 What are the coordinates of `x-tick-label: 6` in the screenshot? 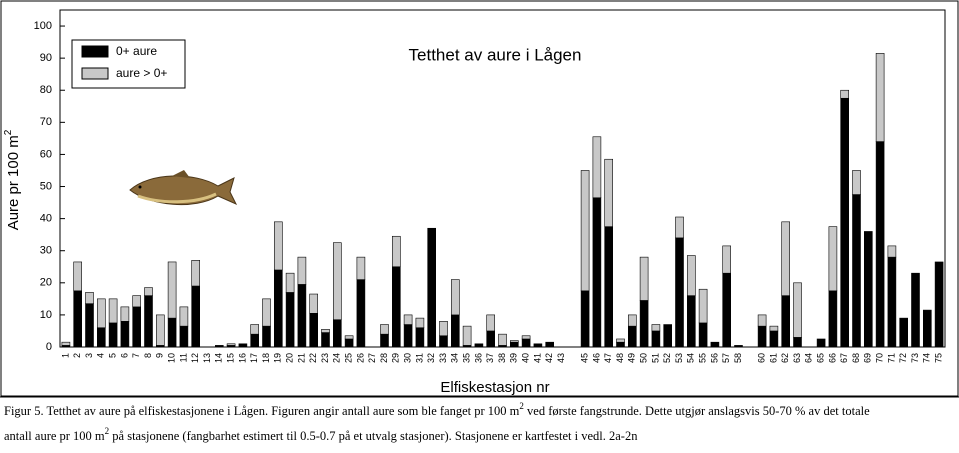 It's located at (124, 355).